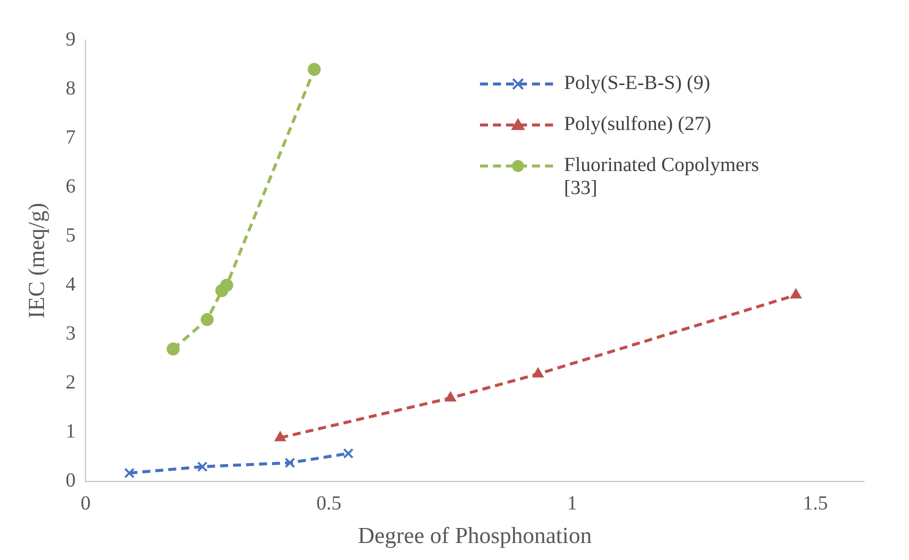 The width and height of the screenshot is (909, 560). I want to click on x-tick-label: 0.5, so click(329, 503).